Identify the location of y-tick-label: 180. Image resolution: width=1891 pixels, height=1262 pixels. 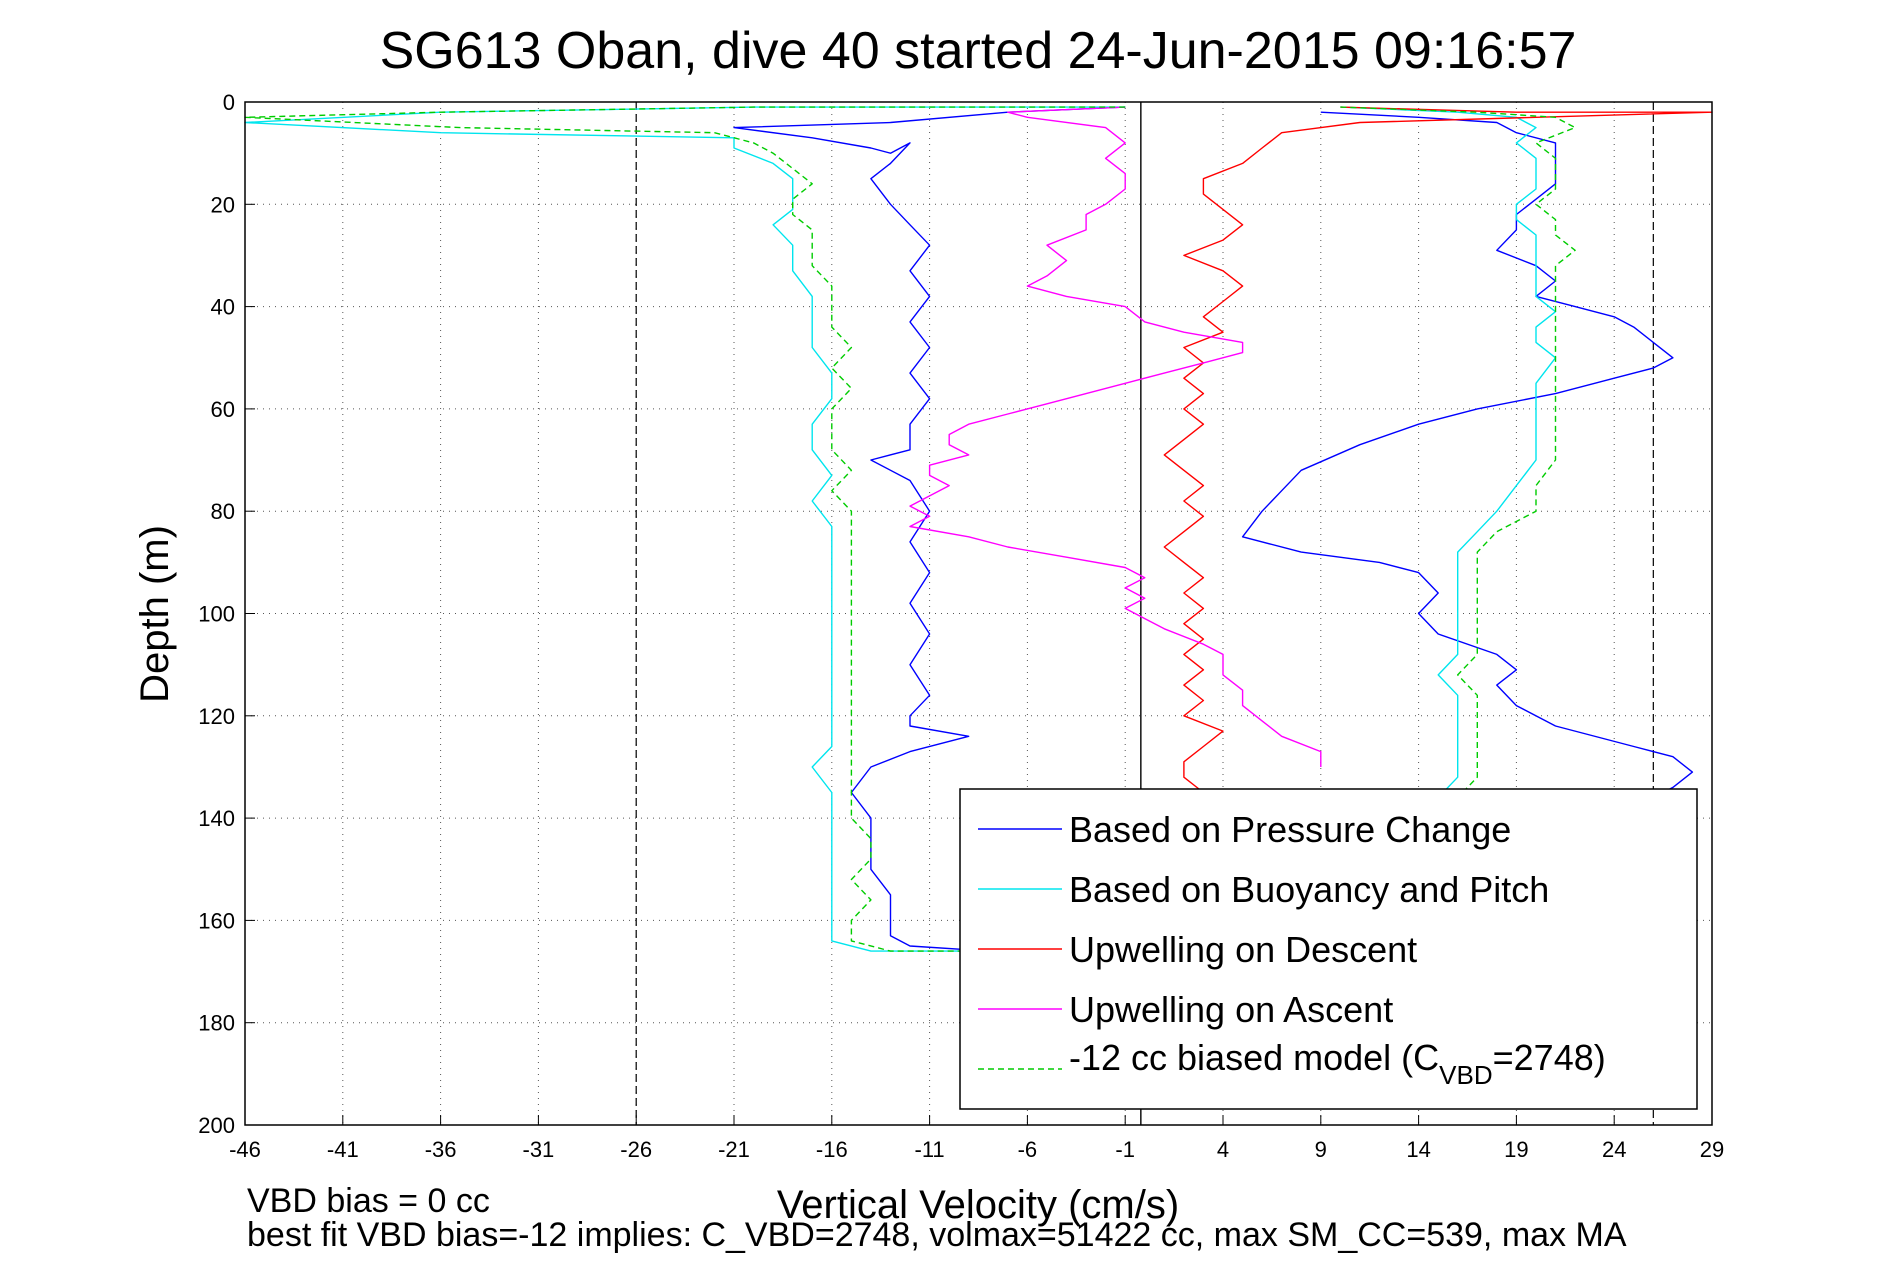
(216, 1023).